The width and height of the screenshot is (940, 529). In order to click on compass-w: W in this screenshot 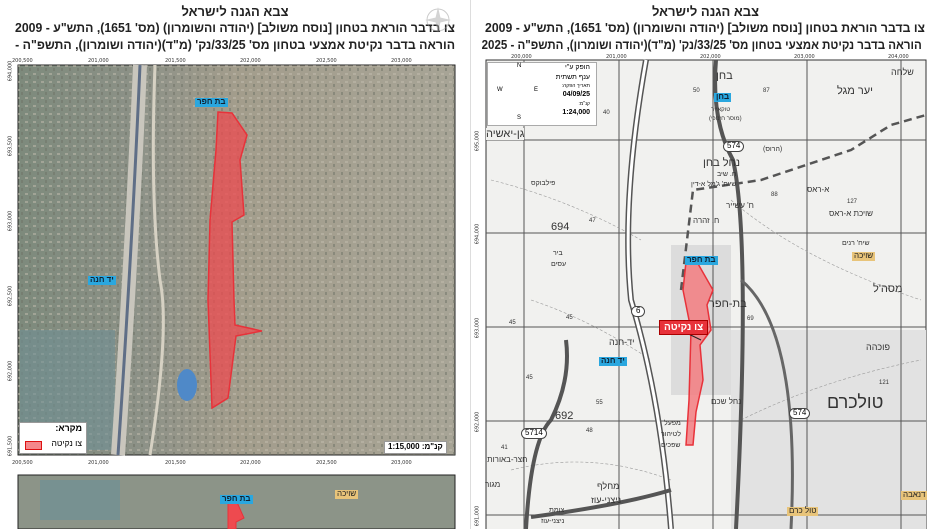, I will do `click(500, 90)`.